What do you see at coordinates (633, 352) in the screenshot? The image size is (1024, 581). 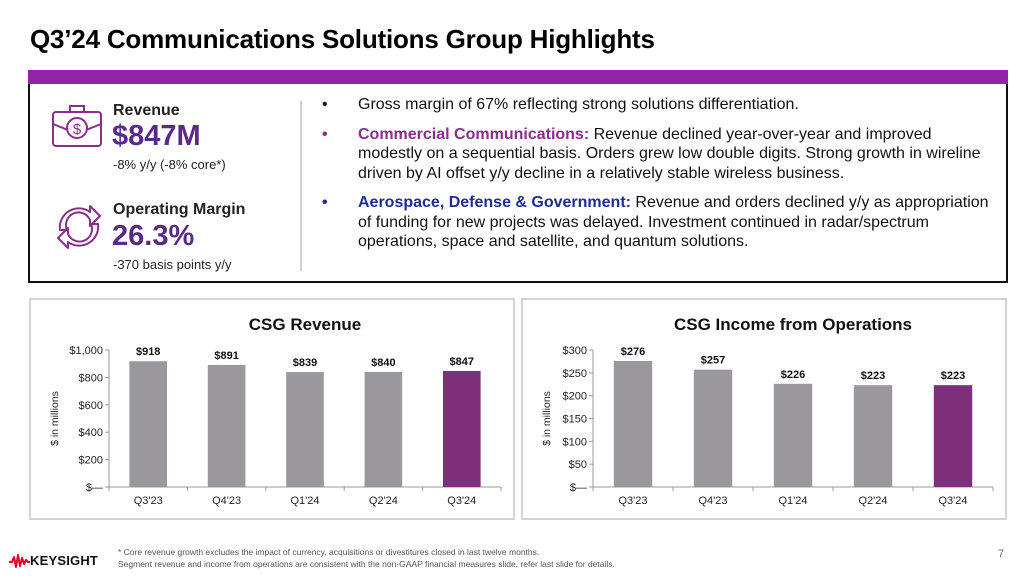 I see `data-label: $276` at bounding box center [633, 352].